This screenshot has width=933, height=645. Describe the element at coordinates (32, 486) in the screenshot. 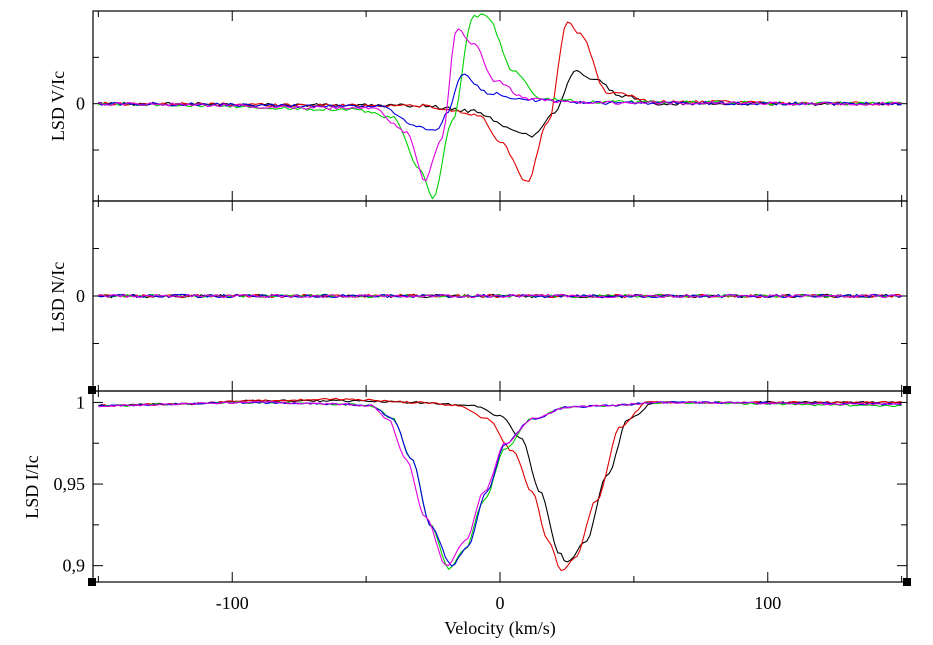

I see `ylabel-stokes-i: LSD I/Ic` at that location.